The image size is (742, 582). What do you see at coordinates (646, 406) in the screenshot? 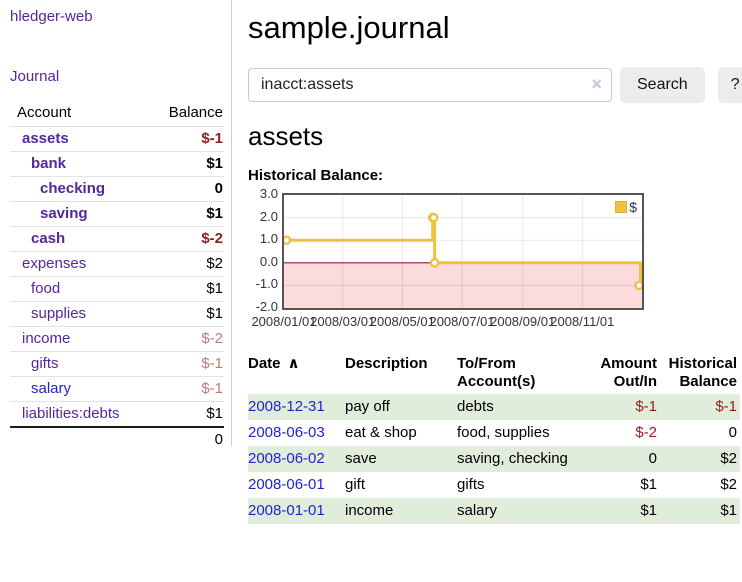
I see `transaction-amount: $-1` at bounding box center [646, 406].